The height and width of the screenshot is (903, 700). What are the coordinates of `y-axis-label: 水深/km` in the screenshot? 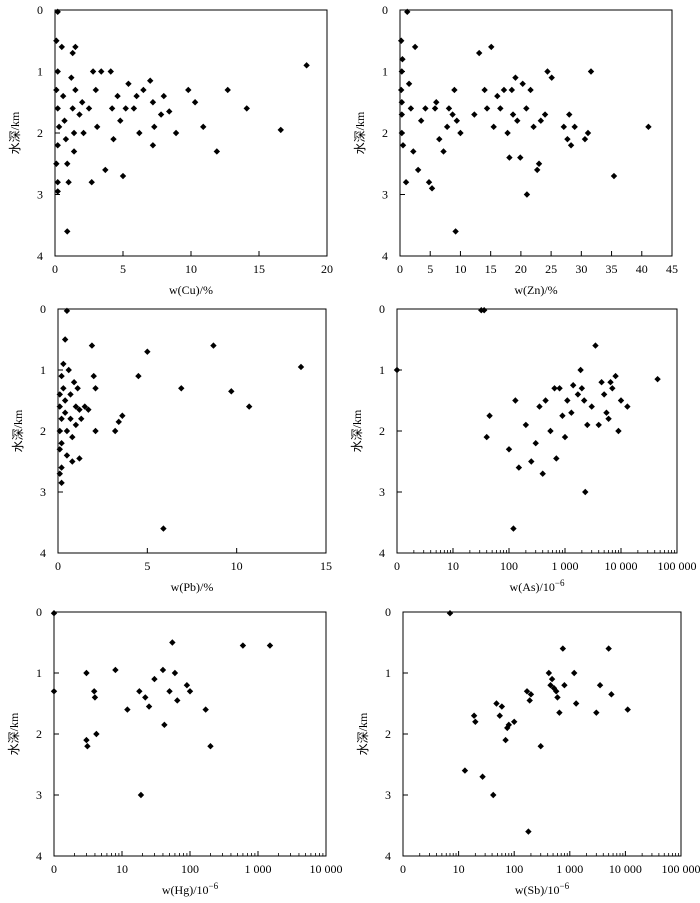 It's located at (18, 430).